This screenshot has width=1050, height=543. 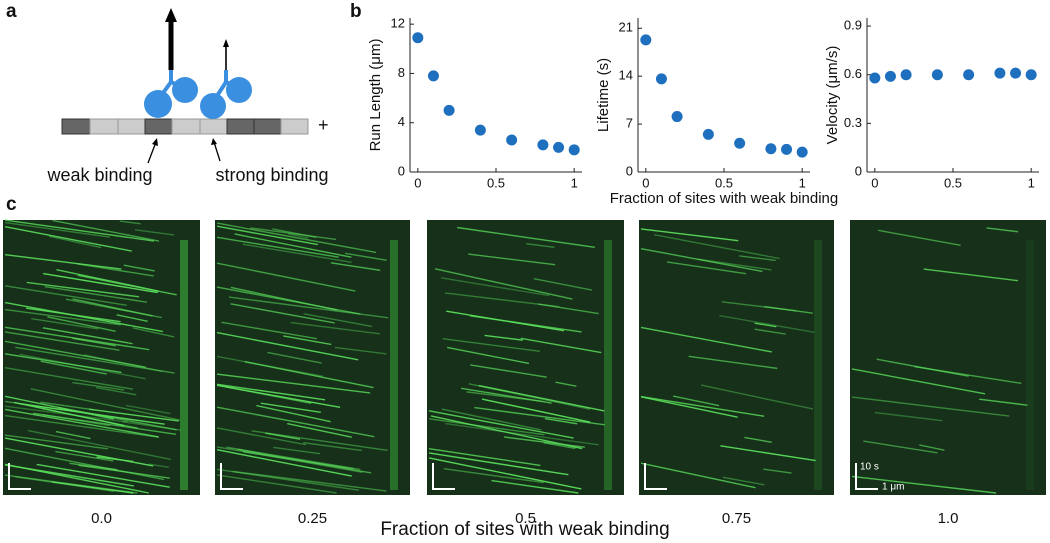 What do you see at coordinates (394, 365) in the screenshot?
I see `end-accumulation` at bounding box center [394, 365].